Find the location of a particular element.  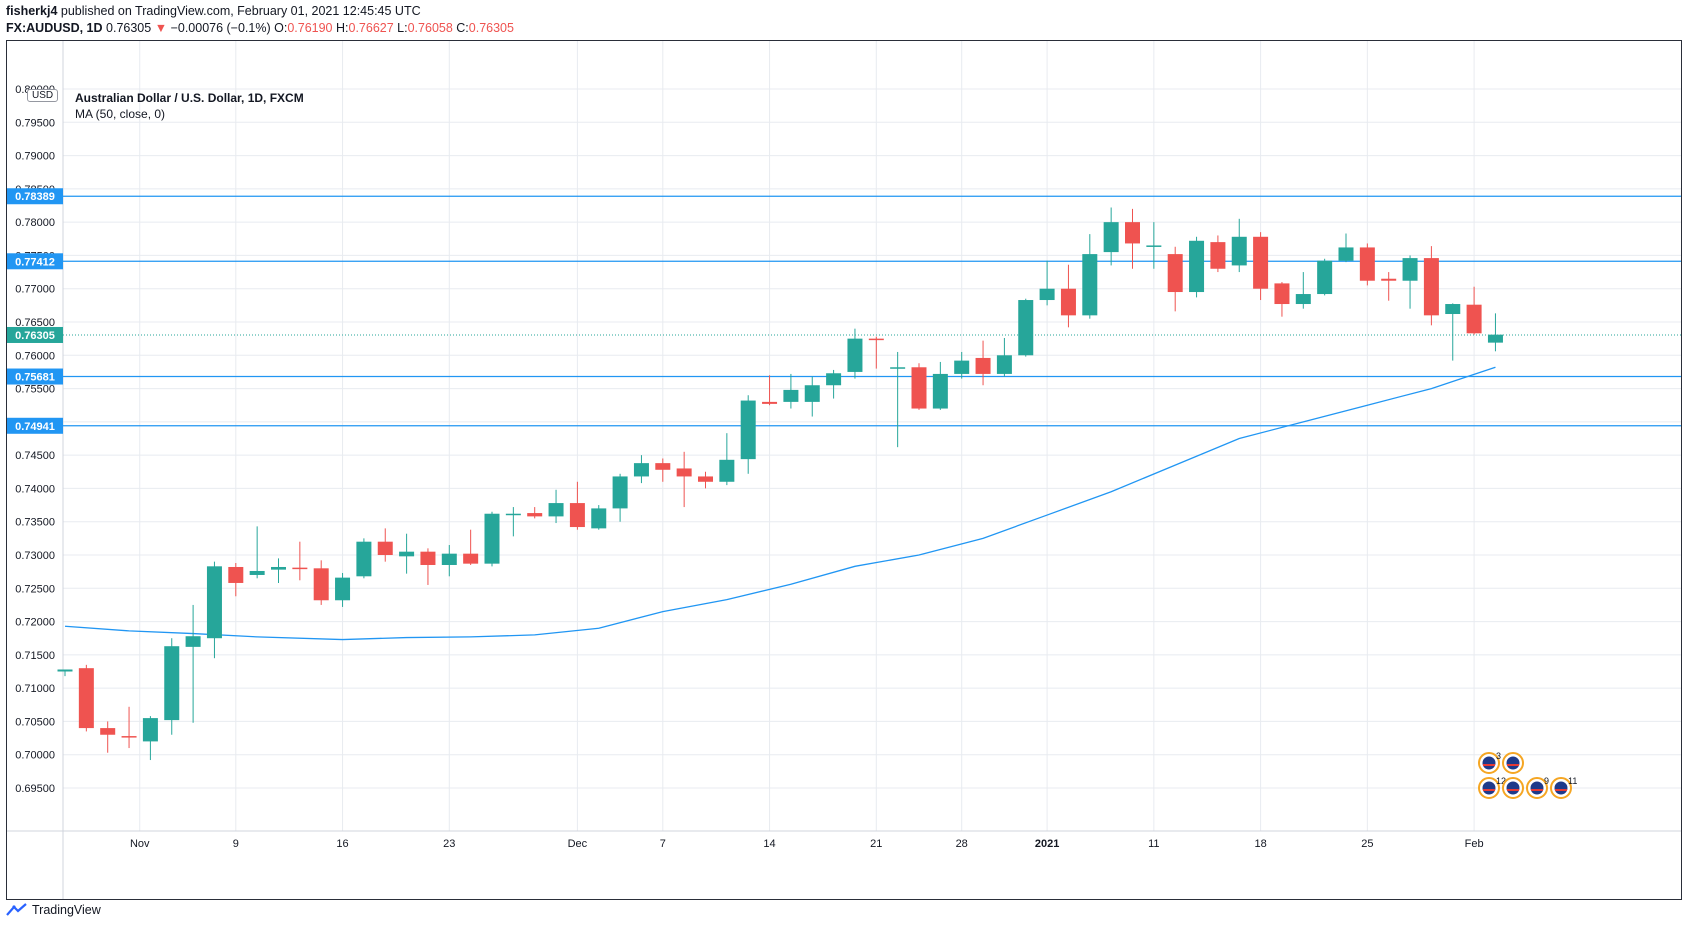

last-price-text: 0.76305 is located at coordinates (129, 28).